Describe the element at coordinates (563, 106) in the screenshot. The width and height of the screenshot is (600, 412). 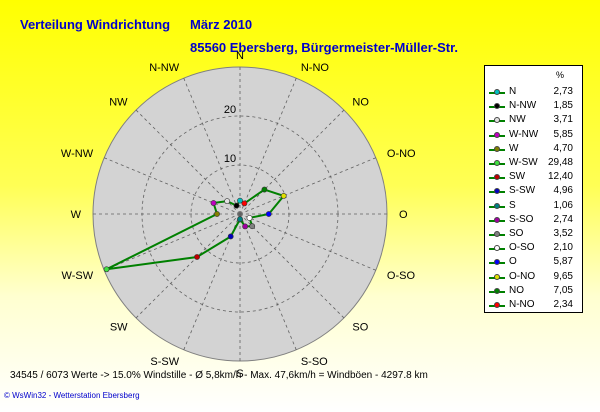
I see `legend-value: 1,85` at that location.